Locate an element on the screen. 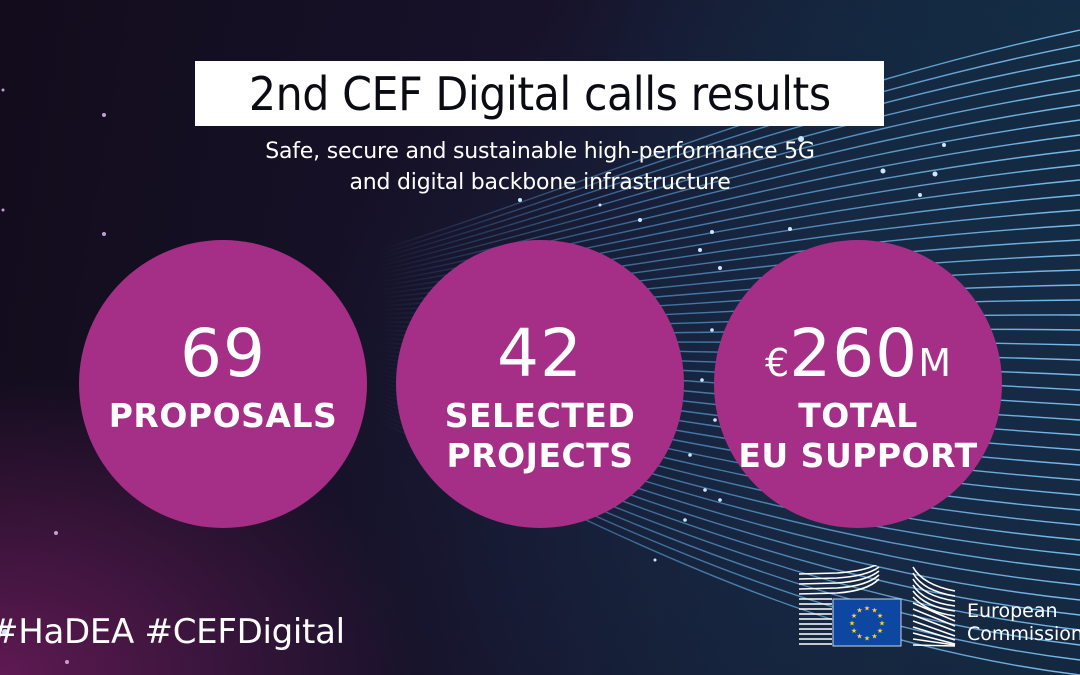 This screenshot has width=1080, height=675. stat-number: 260 is located at coordinates (854, 353).